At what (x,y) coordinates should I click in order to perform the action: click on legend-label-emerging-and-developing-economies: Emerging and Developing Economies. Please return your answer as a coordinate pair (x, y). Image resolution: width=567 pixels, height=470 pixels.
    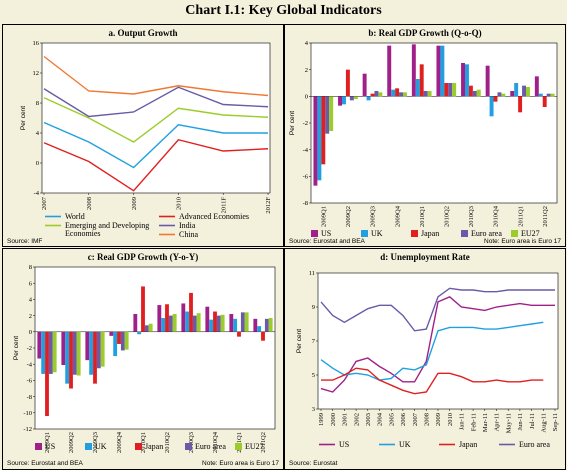
    Looking at the image, I should click on (107, 229).